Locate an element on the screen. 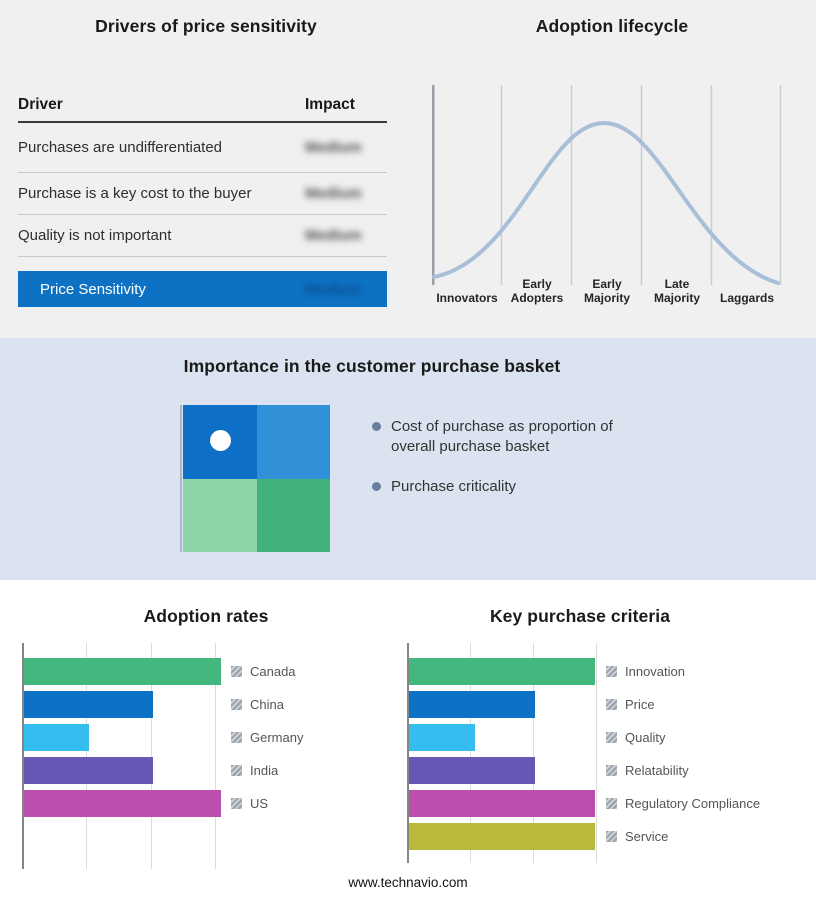 The image size is (816, 902). legend-item: Relatability is located at coordinates (647, 770).